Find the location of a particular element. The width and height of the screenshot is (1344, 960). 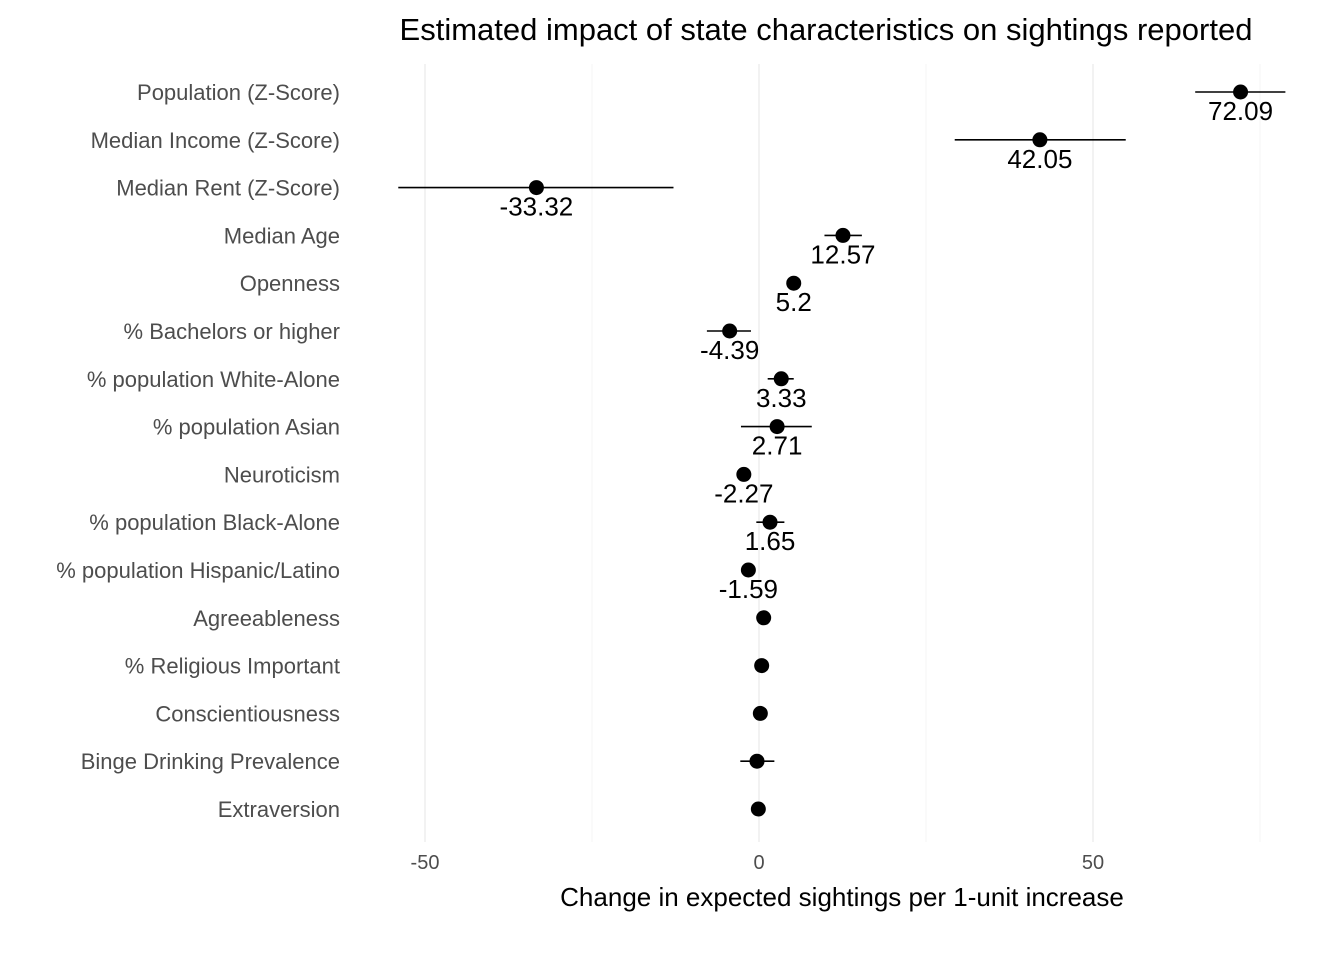

category-label: Median Age is located at coordinates (282, 235).